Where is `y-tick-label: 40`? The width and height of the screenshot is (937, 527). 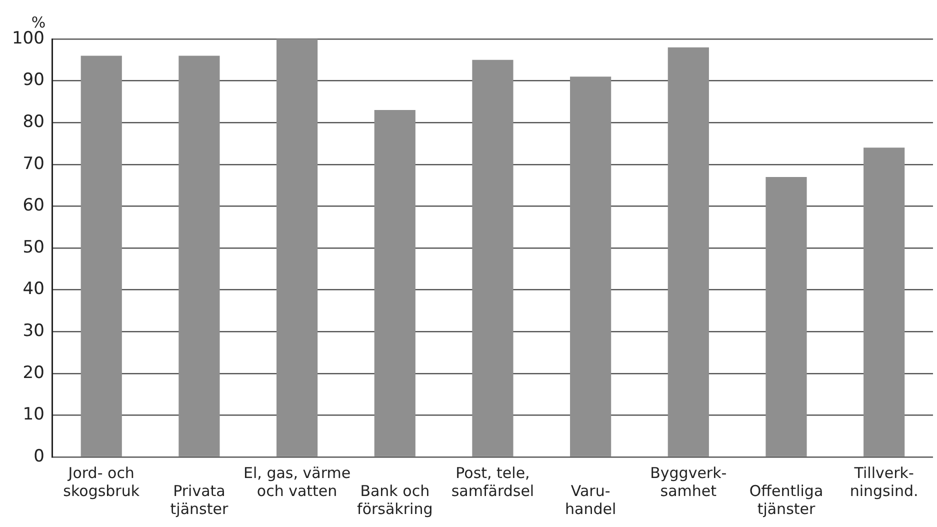 y-tick-label: 40 is located at coordinates (33, 289).